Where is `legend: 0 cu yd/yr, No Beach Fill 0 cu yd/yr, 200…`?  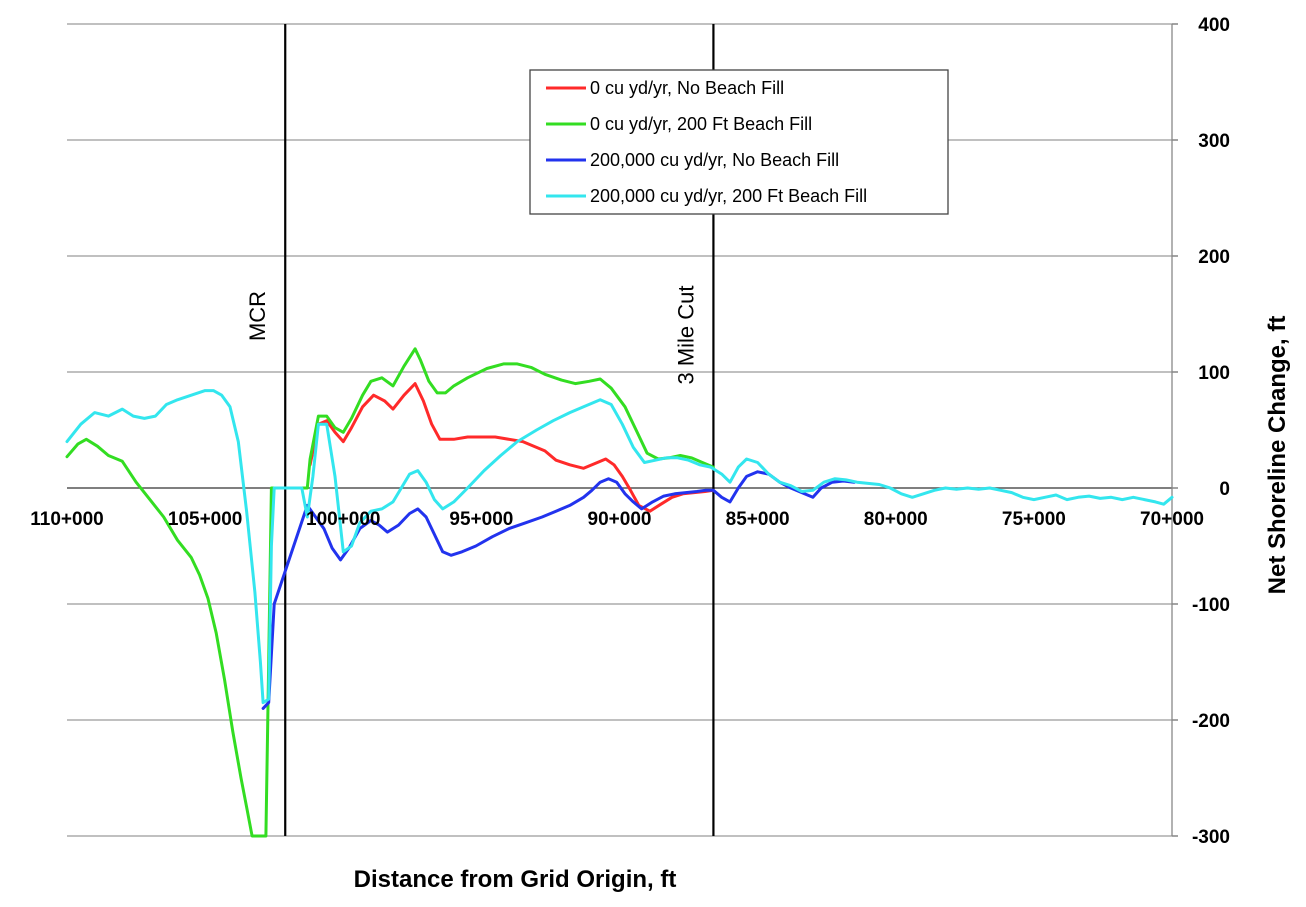 legend: 0 cu yd/yr, No Beach Fill 0 cu yd/yr, 200… is located at coordinates (739, 142).